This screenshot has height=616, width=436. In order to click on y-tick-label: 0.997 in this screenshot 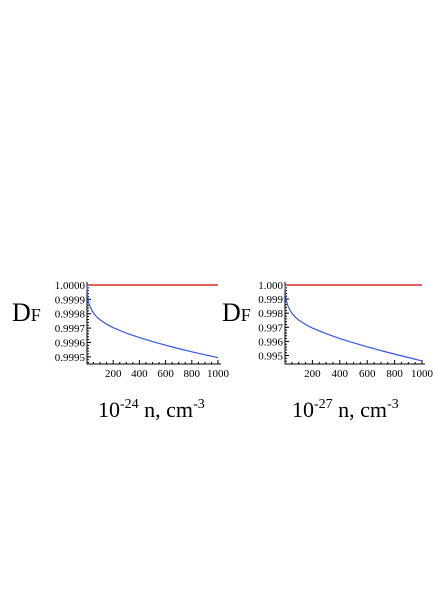, I will do `click(270, 328)`.